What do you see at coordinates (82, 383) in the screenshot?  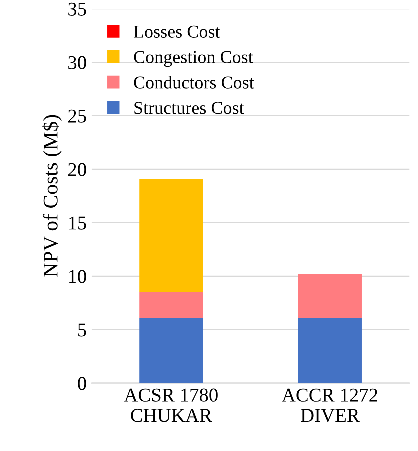 I see `y-tick-label: 0` at bounding box center [82, 383].